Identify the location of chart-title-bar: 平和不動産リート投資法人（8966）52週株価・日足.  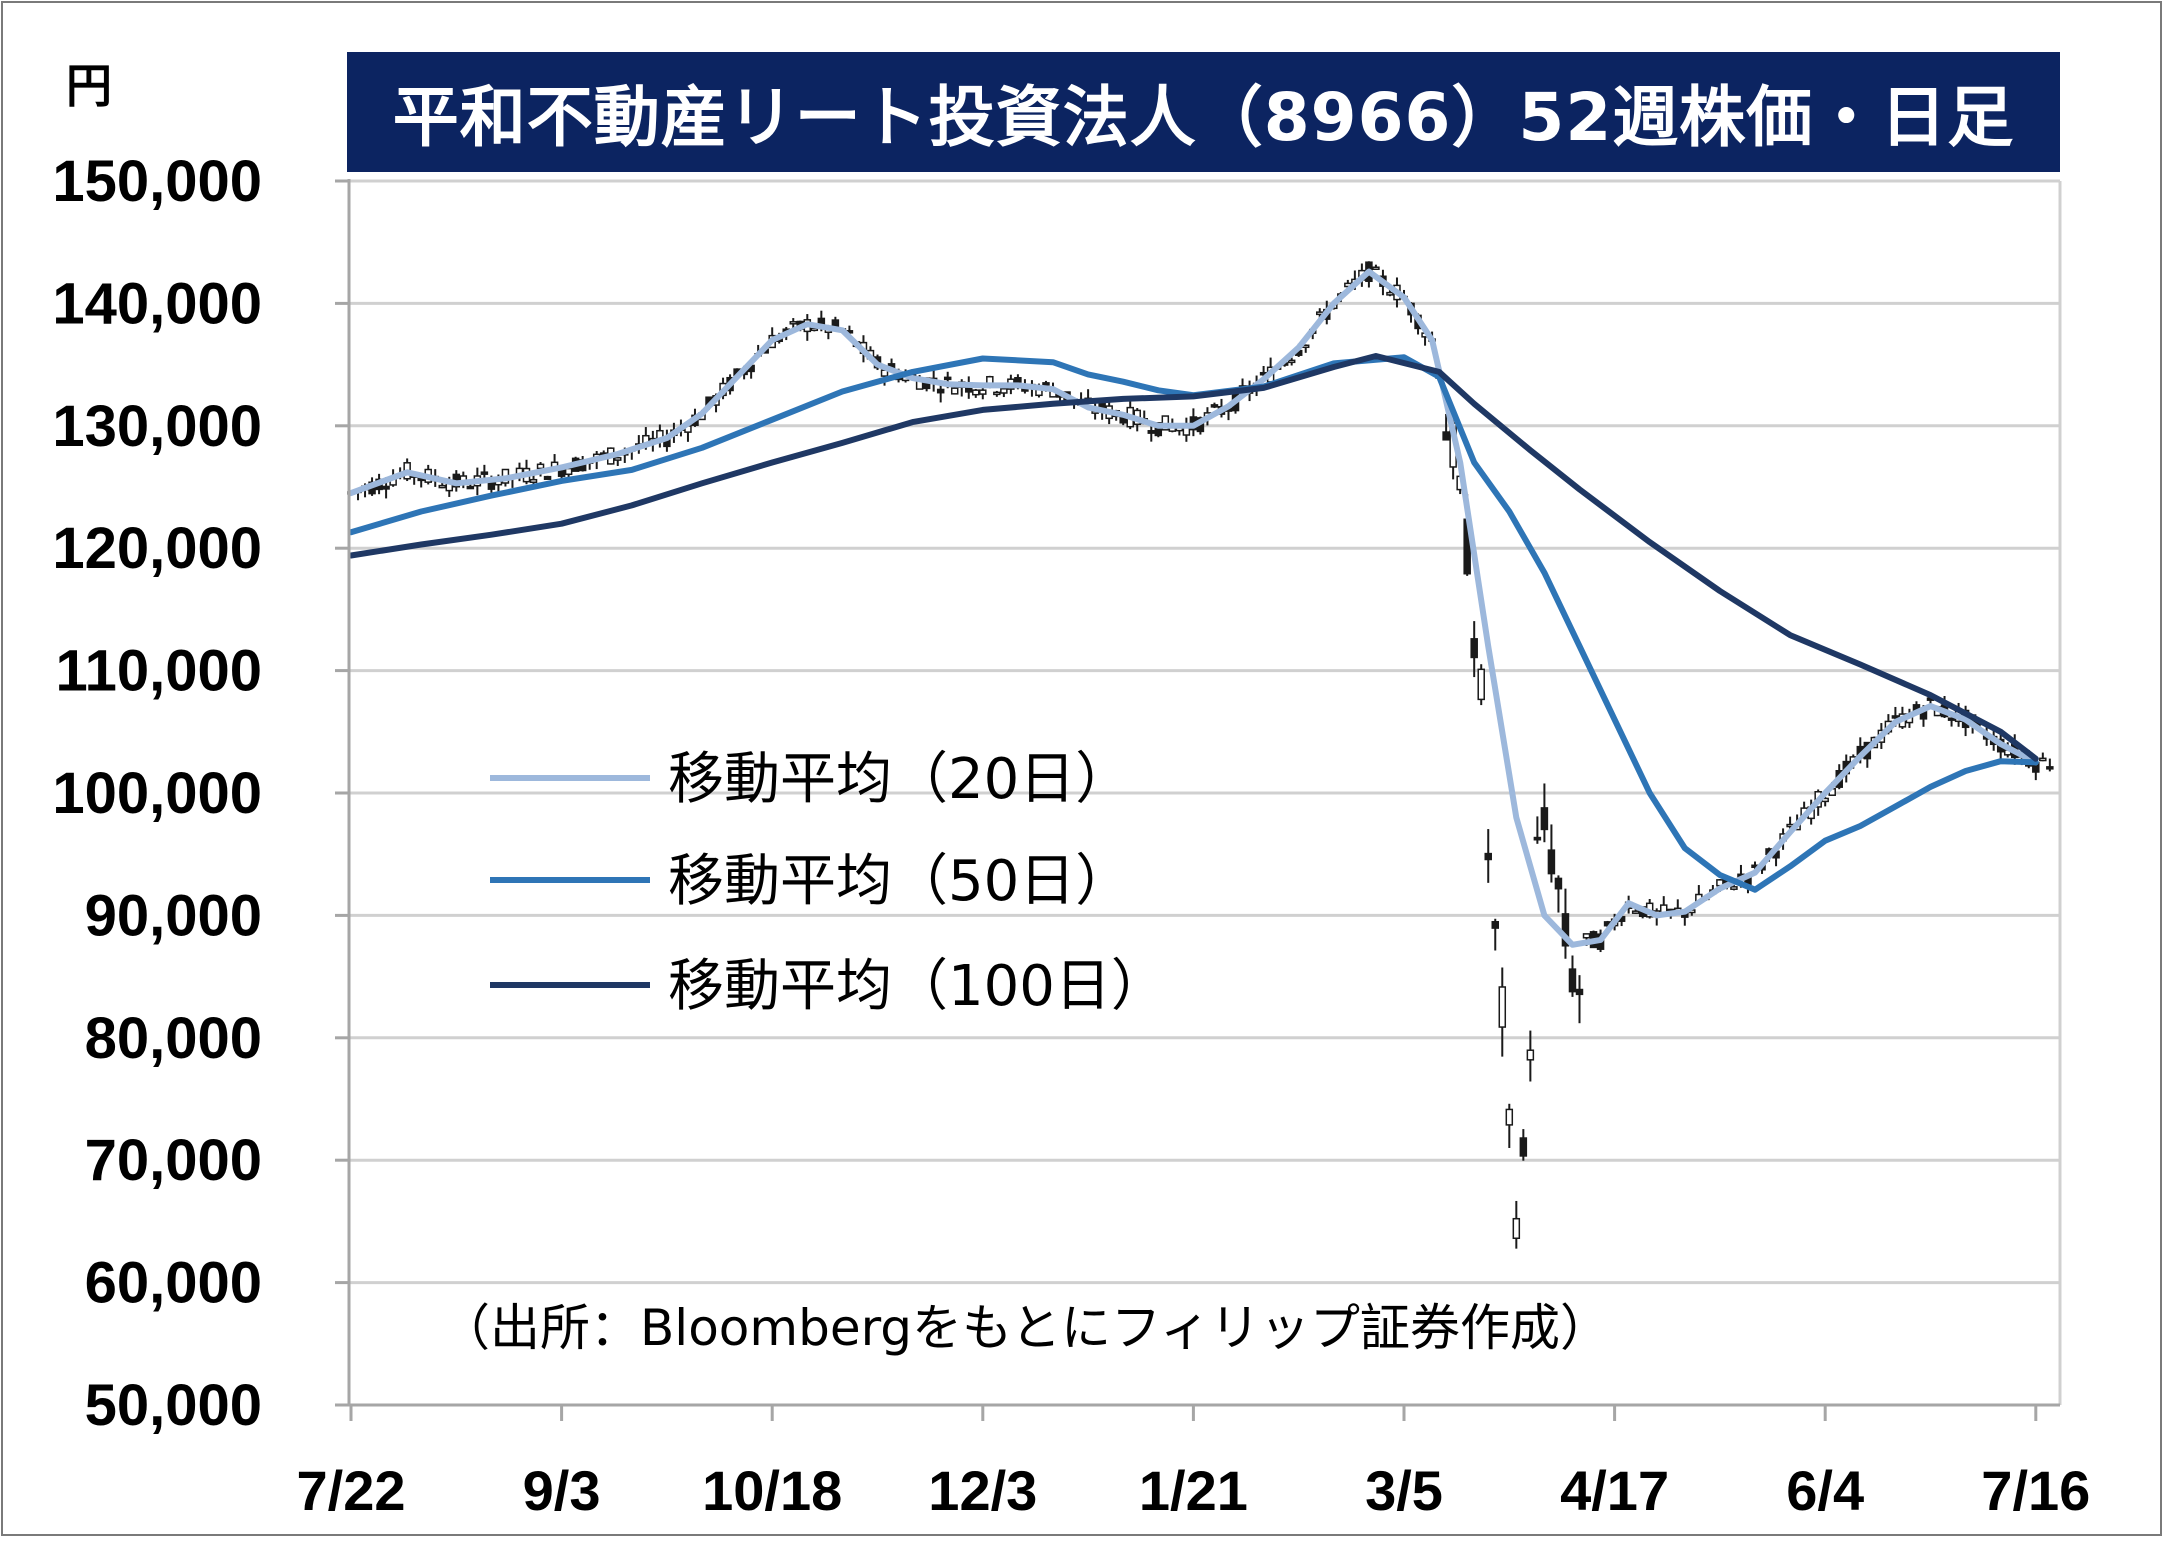
(1203, 112).